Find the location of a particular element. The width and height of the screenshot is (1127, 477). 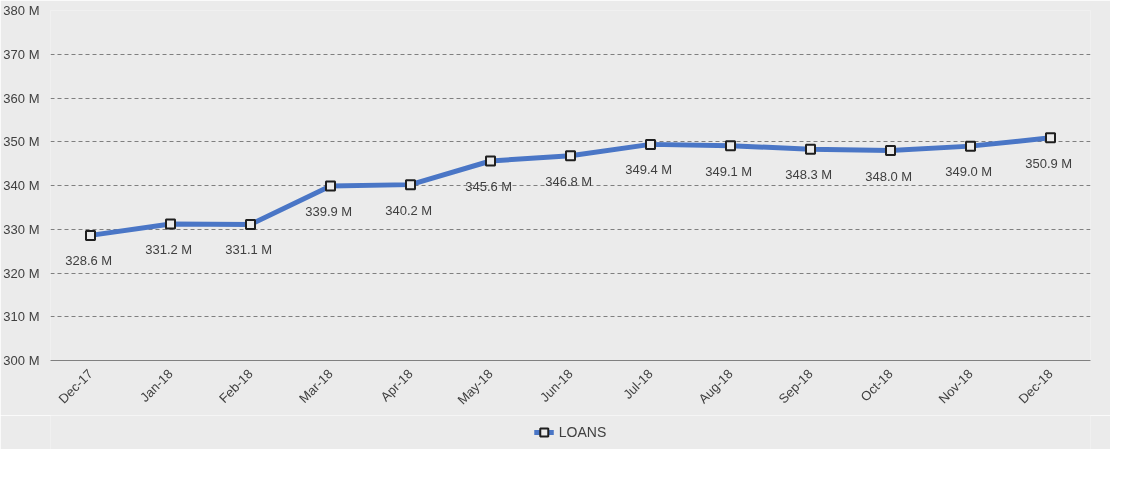

data-label: 345.6 M is located at coordinates (489, 186).